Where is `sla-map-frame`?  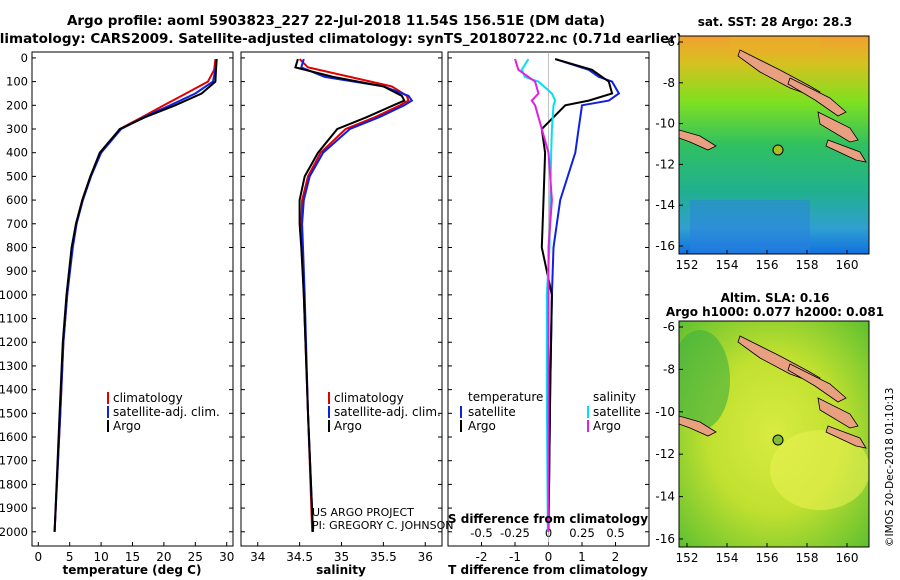 sla-map-frame is located at coordinates (774, 434).